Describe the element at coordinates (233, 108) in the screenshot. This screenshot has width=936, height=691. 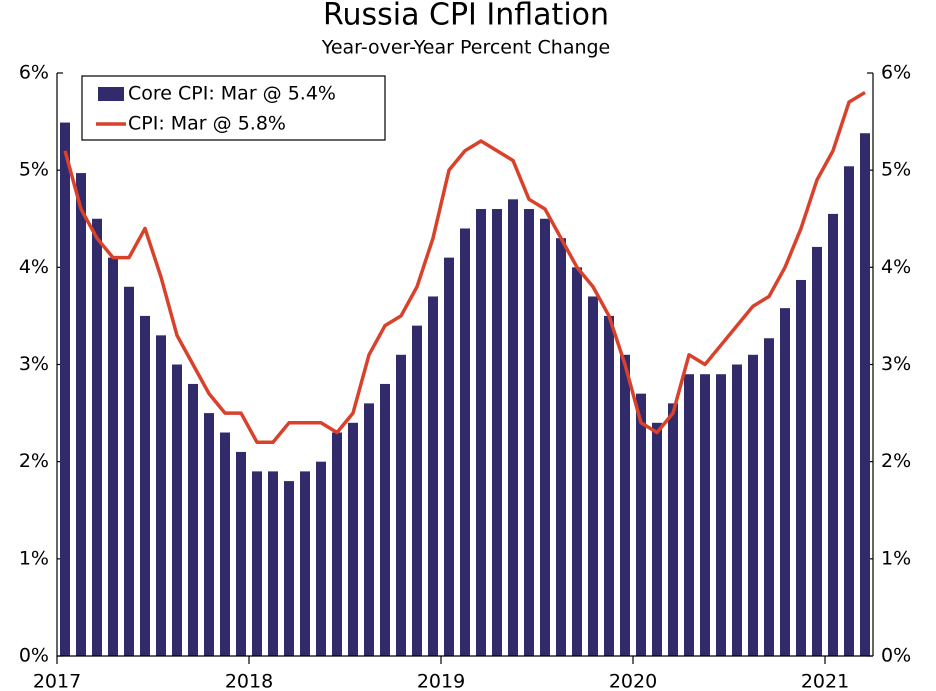
I see `legend-box` at that location.